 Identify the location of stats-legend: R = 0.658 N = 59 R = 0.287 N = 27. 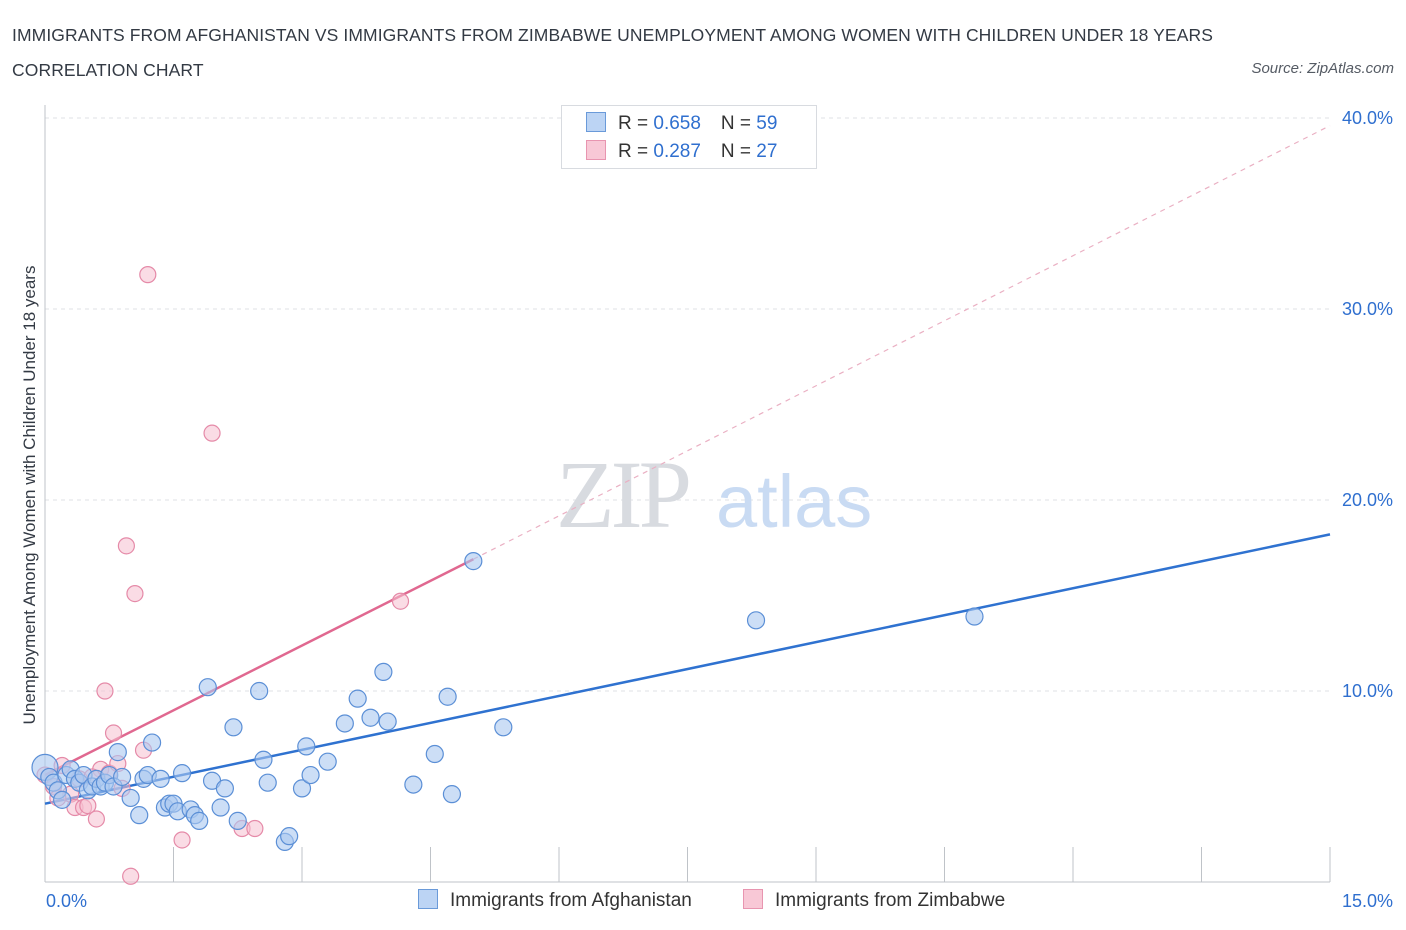
(689, 137).